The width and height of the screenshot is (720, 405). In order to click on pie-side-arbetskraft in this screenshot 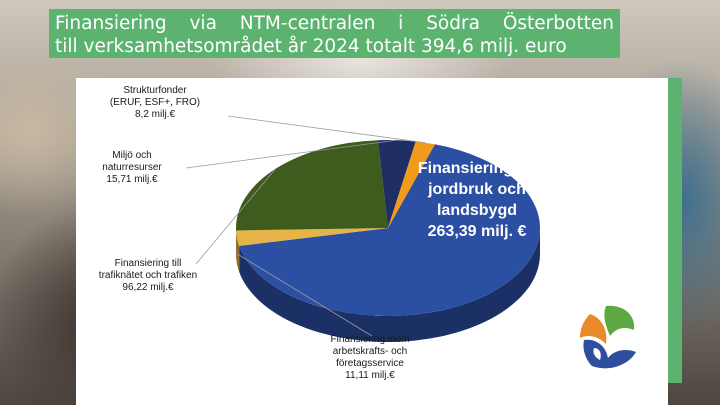, I will do `click(238, 251)`.